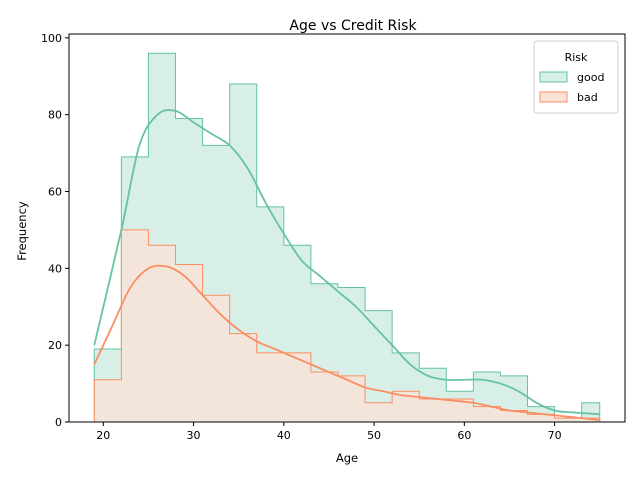 Image resolution: width=640 pixels, height=480 pixels. I want to click on x-tick-label: 40, so click(284, 435).